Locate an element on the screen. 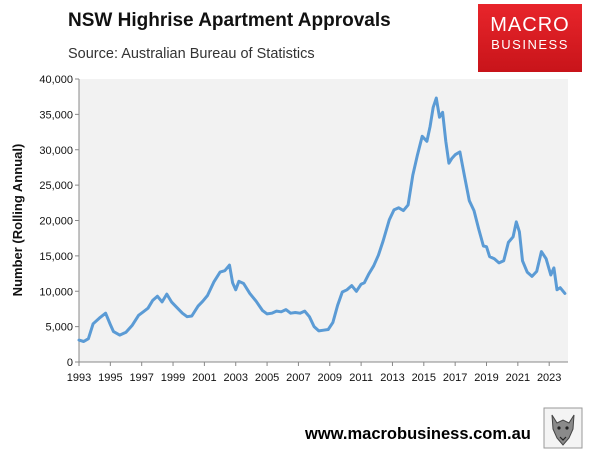  macrobusiness-logo: MACRO BUSINESS is located at coordinates (530, 38).